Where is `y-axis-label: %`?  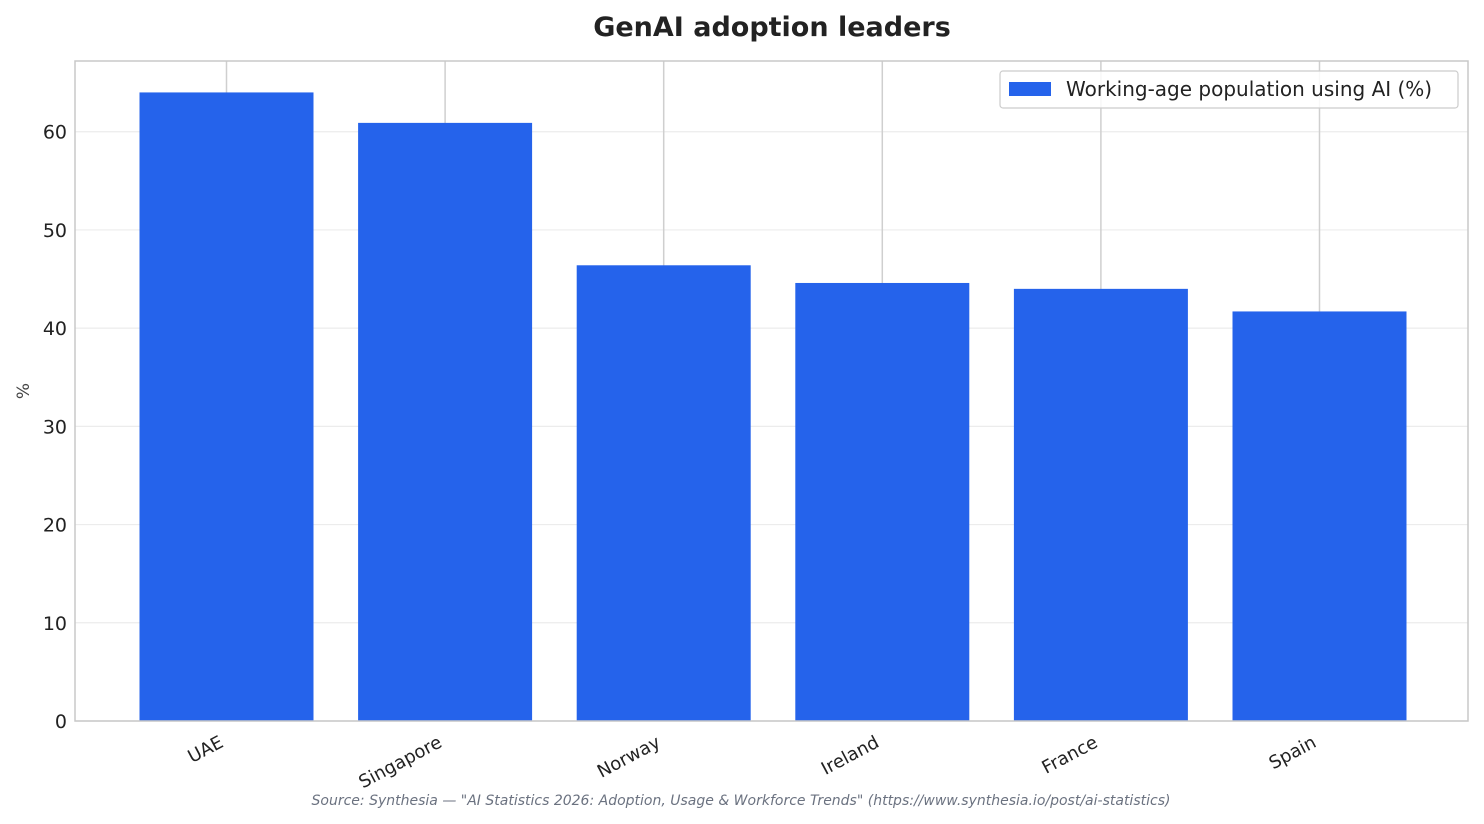 y-axis-label: % is located at coordinates (24, 391).